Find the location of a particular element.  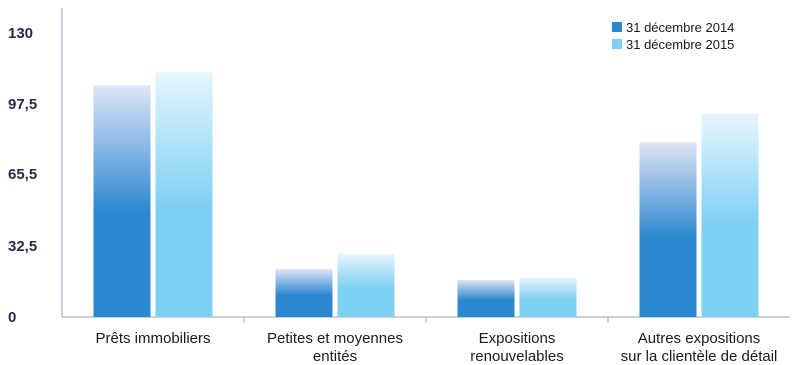

category-label: entités is located at coordinates (335, 356).